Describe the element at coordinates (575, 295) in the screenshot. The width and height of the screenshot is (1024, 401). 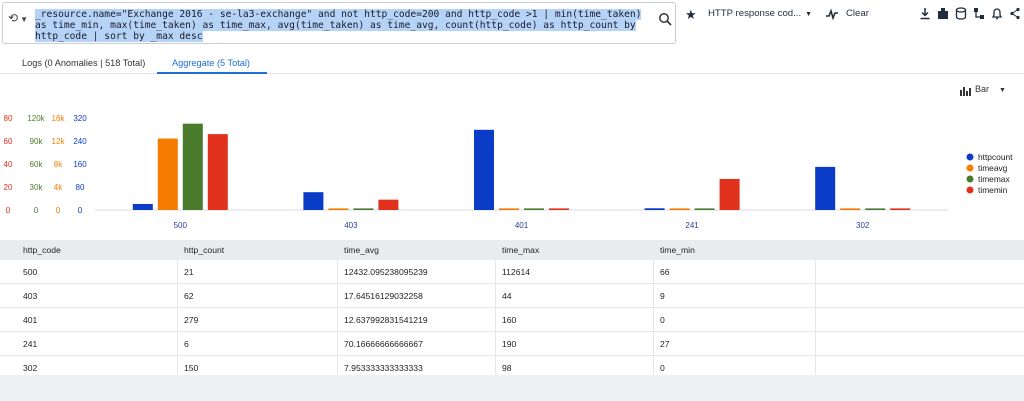
I see `table-cell: 44` at that location.